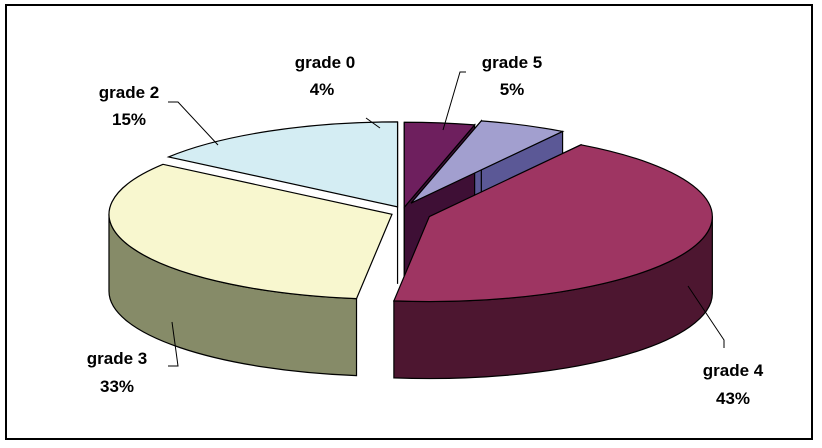  What do you see at coordinates (129, 119) in the screenshot?
I see `slice-percent-grade-2: 15%` at bounding box center [129, 119].